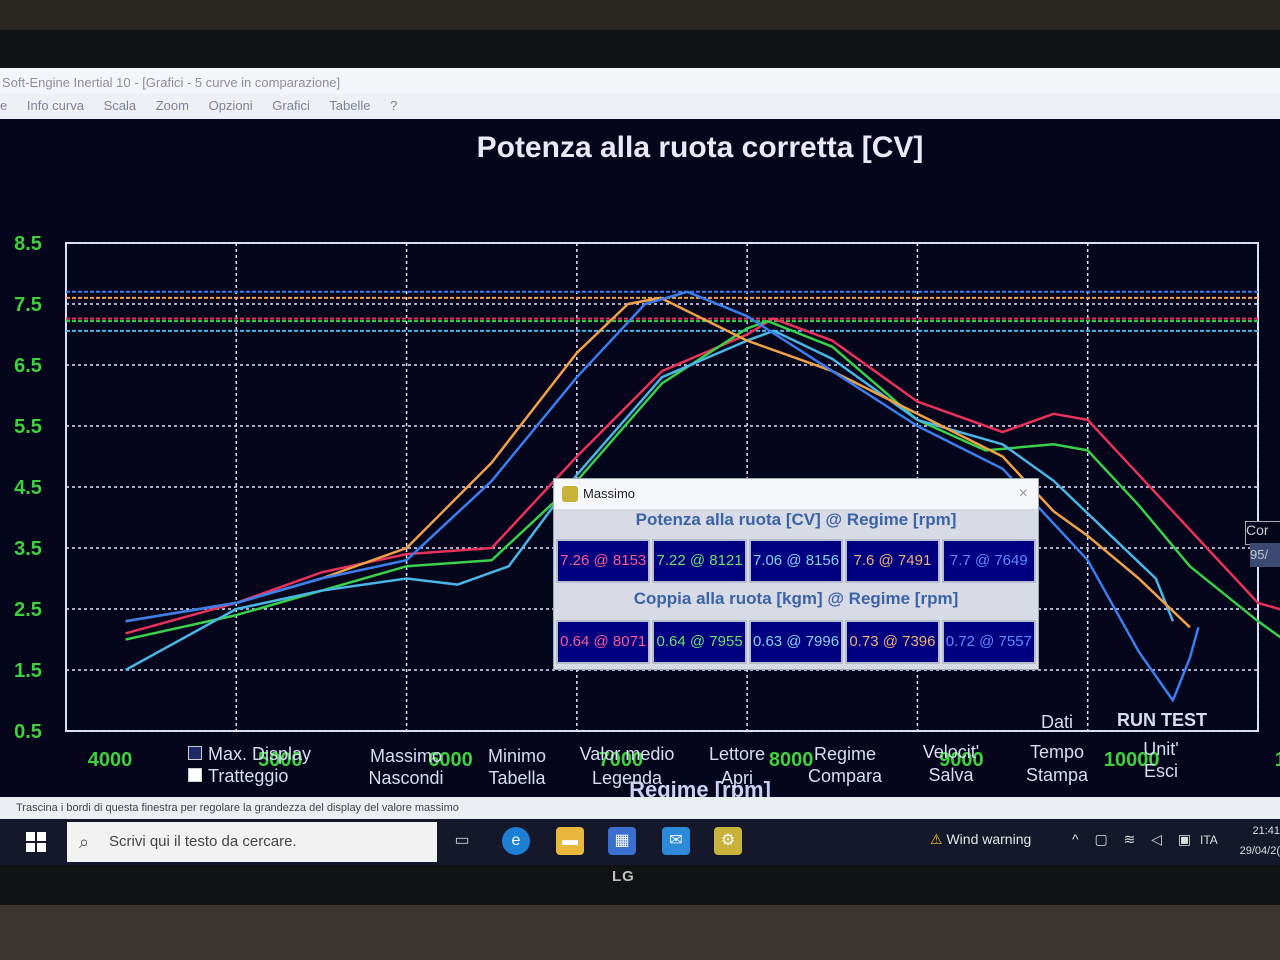 The image size is (1280, 960). Describe the element at coordinates (405, 756) in the screenshot. I see `massimo-button: Massimo` at that location.